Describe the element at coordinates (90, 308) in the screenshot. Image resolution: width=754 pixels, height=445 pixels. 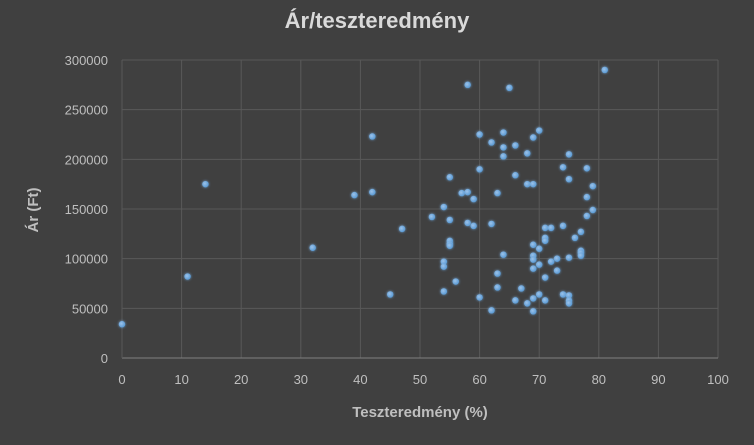
I see `y-tick-label: 50000` at that location.